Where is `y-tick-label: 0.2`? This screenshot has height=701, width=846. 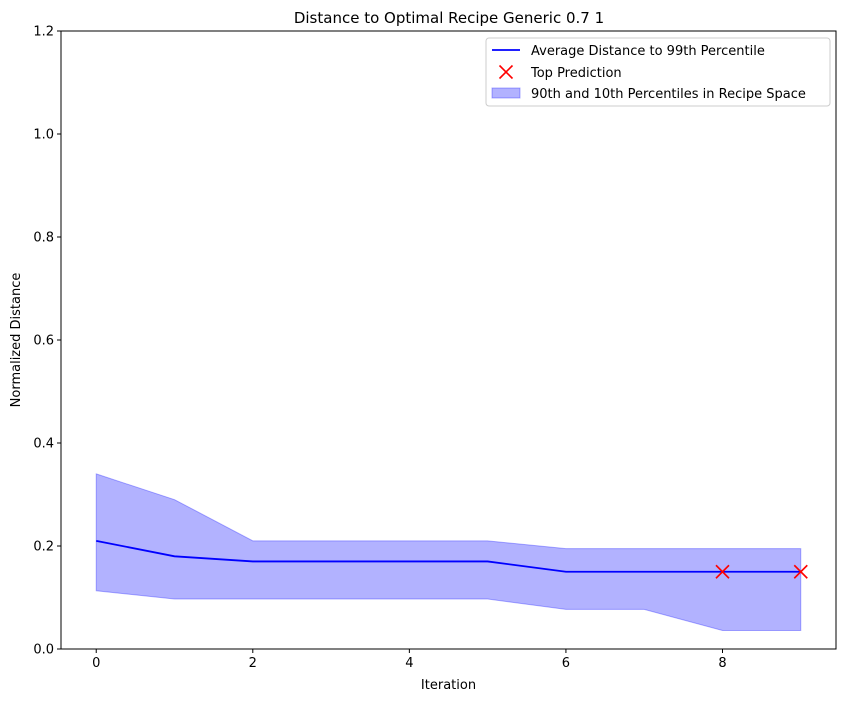 y-tick-label: 0.2 is located at coordinates (43, 547).